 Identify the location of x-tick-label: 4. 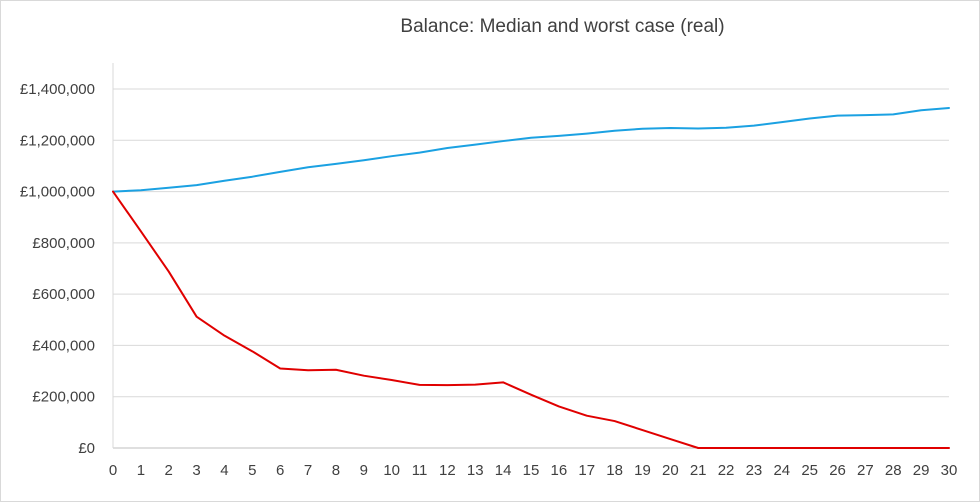
(224, 470).